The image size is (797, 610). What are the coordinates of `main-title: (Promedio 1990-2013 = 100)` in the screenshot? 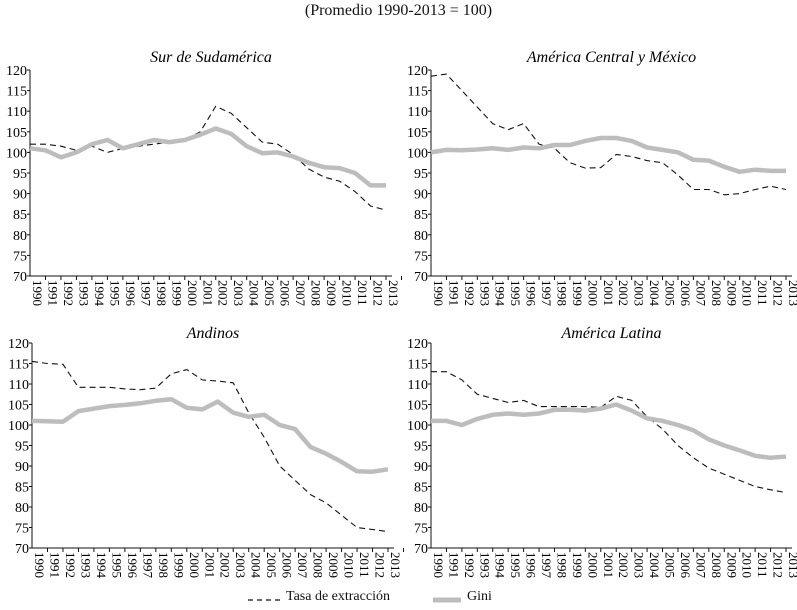 It's located at (398, 10).